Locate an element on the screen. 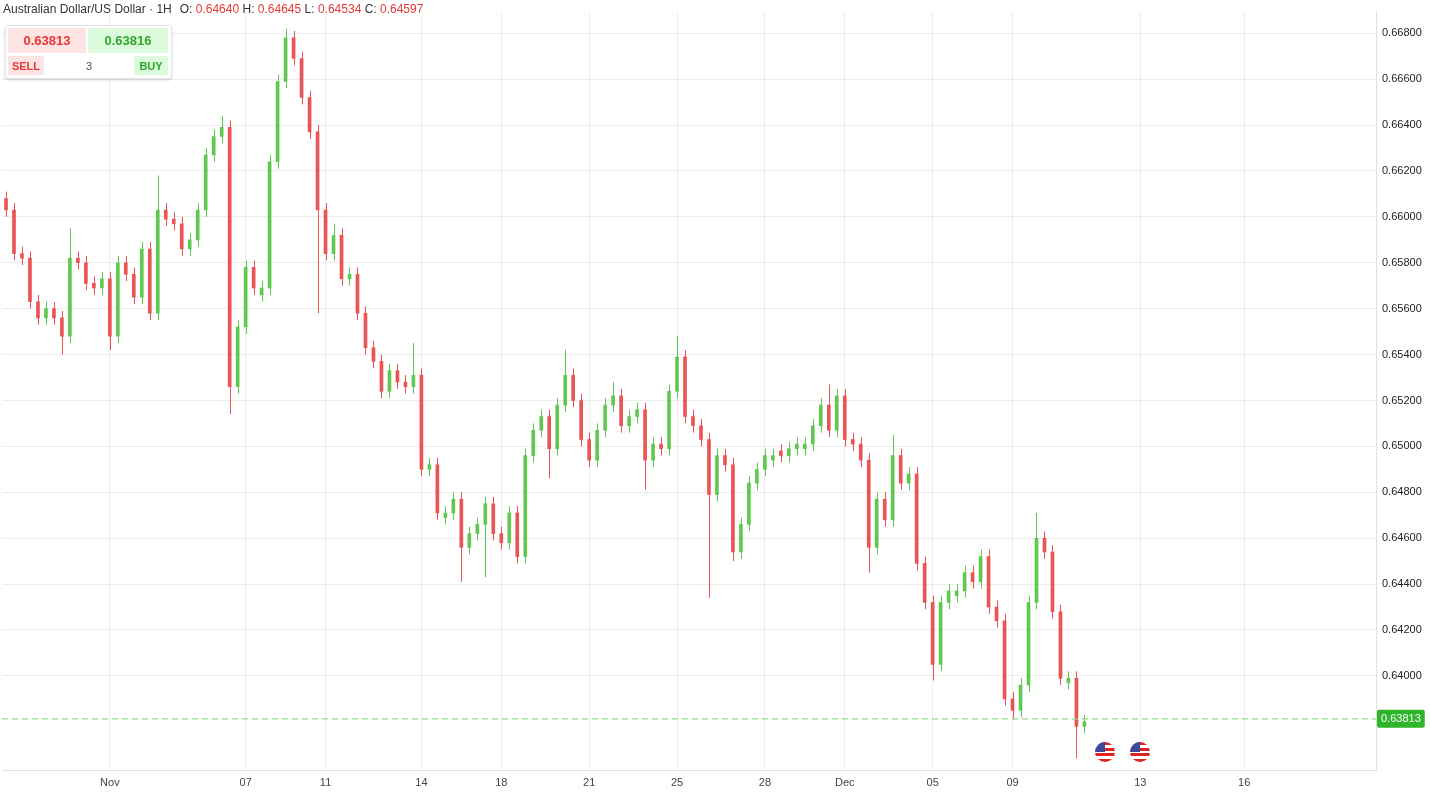  x-tick-label: 28 is located at coordinates (765, 781).